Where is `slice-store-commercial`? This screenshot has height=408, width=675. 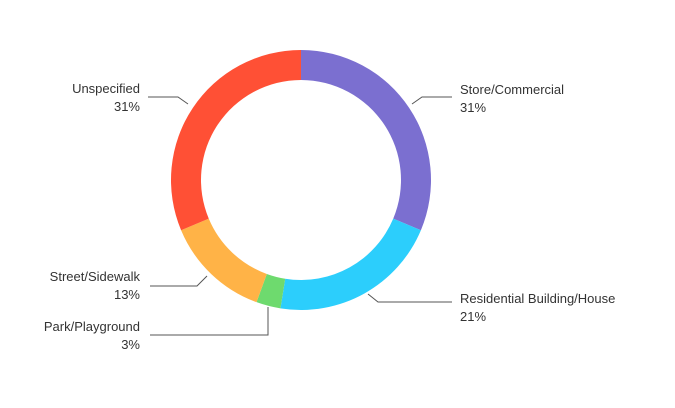 slice-store-commercial is located at coordinates (366, 140).